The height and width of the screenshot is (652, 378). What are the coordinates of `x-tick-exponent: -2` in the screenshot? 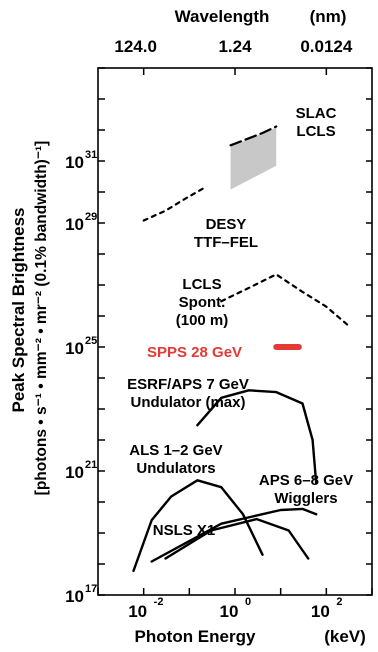 It's located at (159, 602).